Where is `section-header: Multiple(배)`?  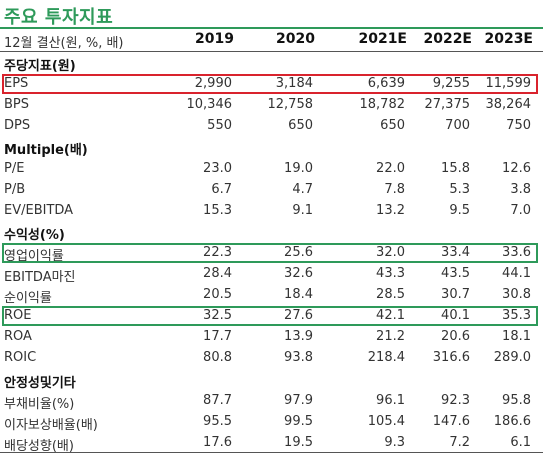
section-header: Multiple(배) is located at coordinates (271, 148).